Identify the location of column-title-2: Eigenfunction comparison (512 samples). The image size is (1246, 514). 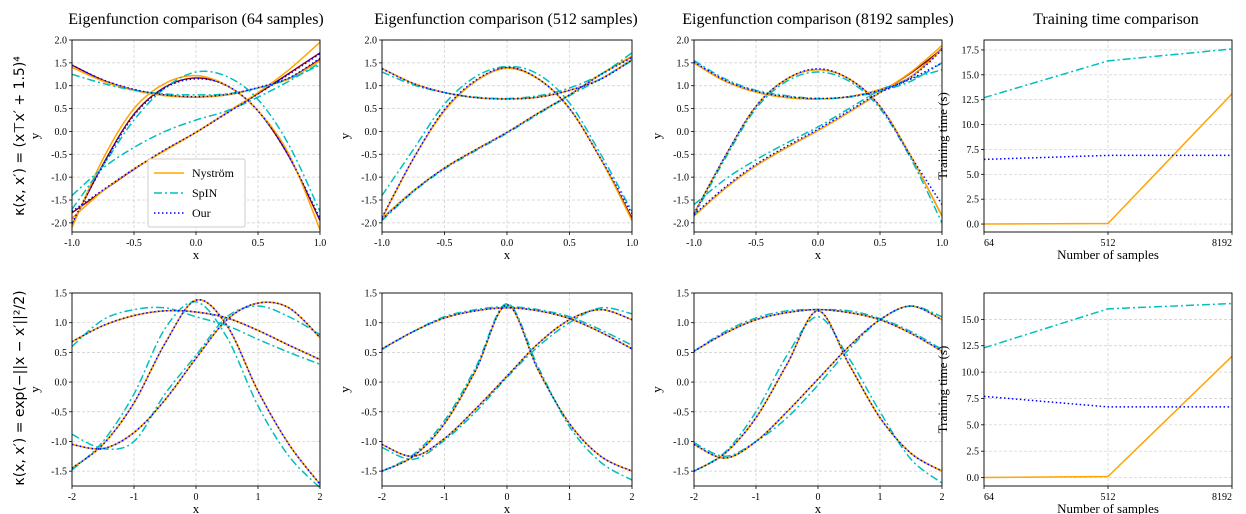
(506, 19).